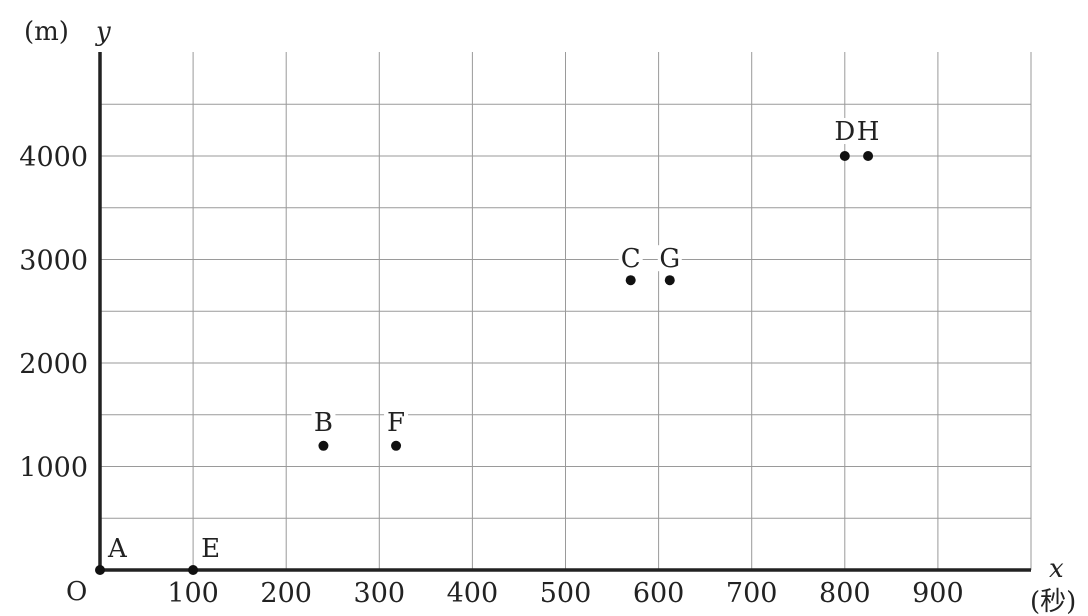 This screenshot has height=616, width=1088. What do you see at coordinates (659, 593) in the screenshot?
I see `x-tick-label: 600` at bounding box center [659, 593].